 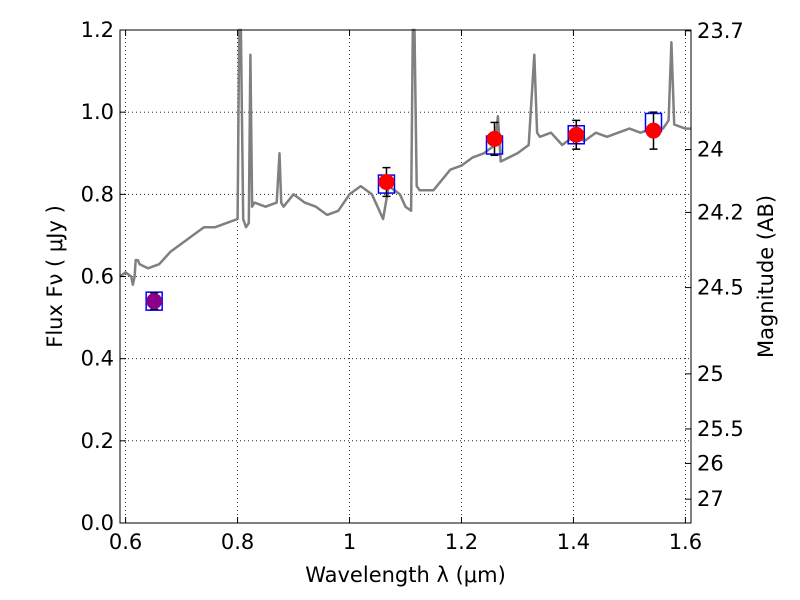 What do you see at coordinates (125, 542) in the screenshot?
I see `x-tick-label: 0.6` at bounding box center [125, 542].